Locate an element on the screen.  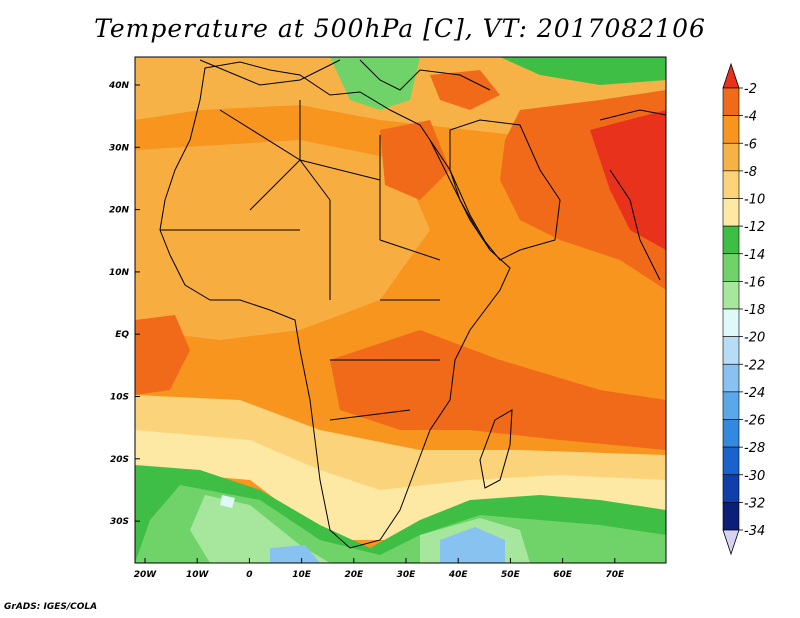
colorbar-label: -22 is located at coordinates (754, 365).